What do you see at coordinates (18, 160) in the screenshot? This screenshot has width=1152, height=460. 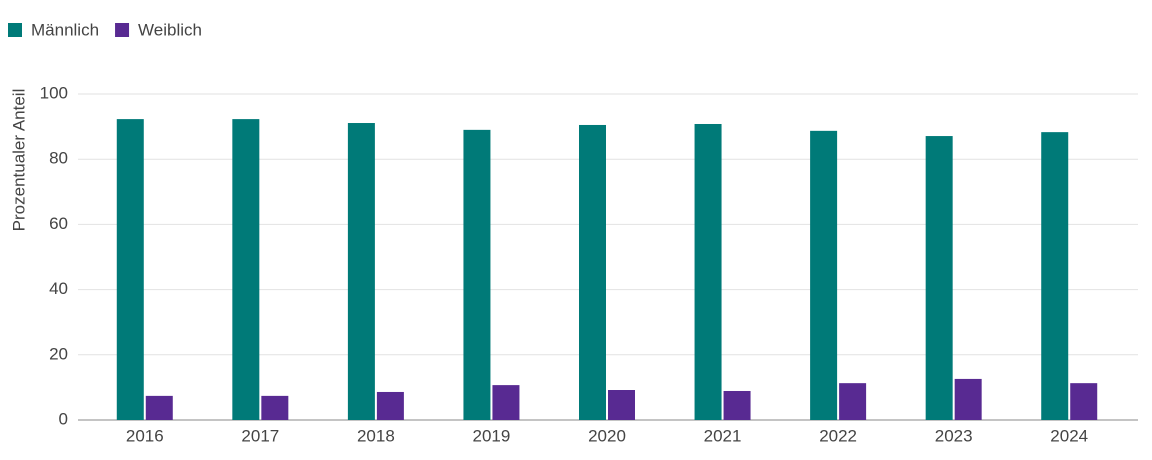 I see `y-axis-title: Prozentualer Anteil` at bounding box center [18, 160].